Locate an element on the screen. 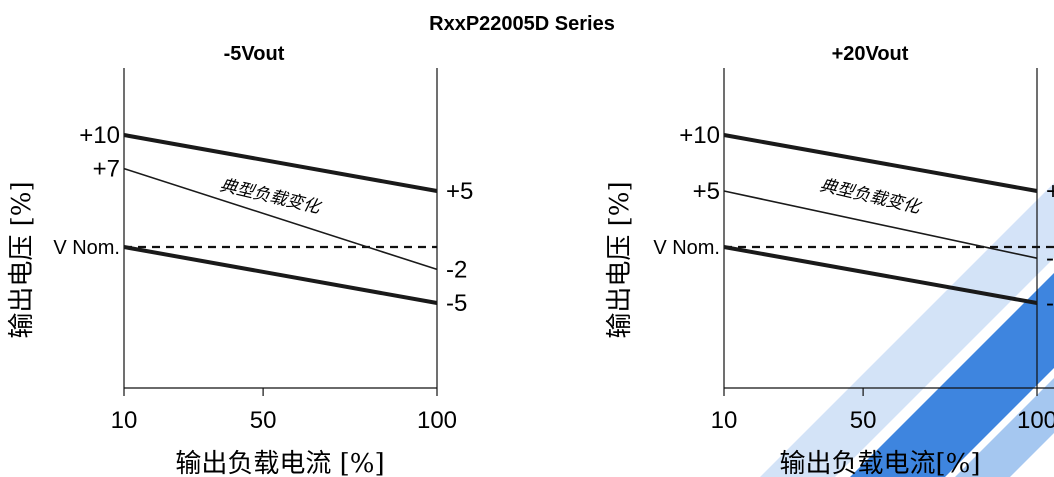  right-value-label: -1 is located at coordinates (1050, 258).